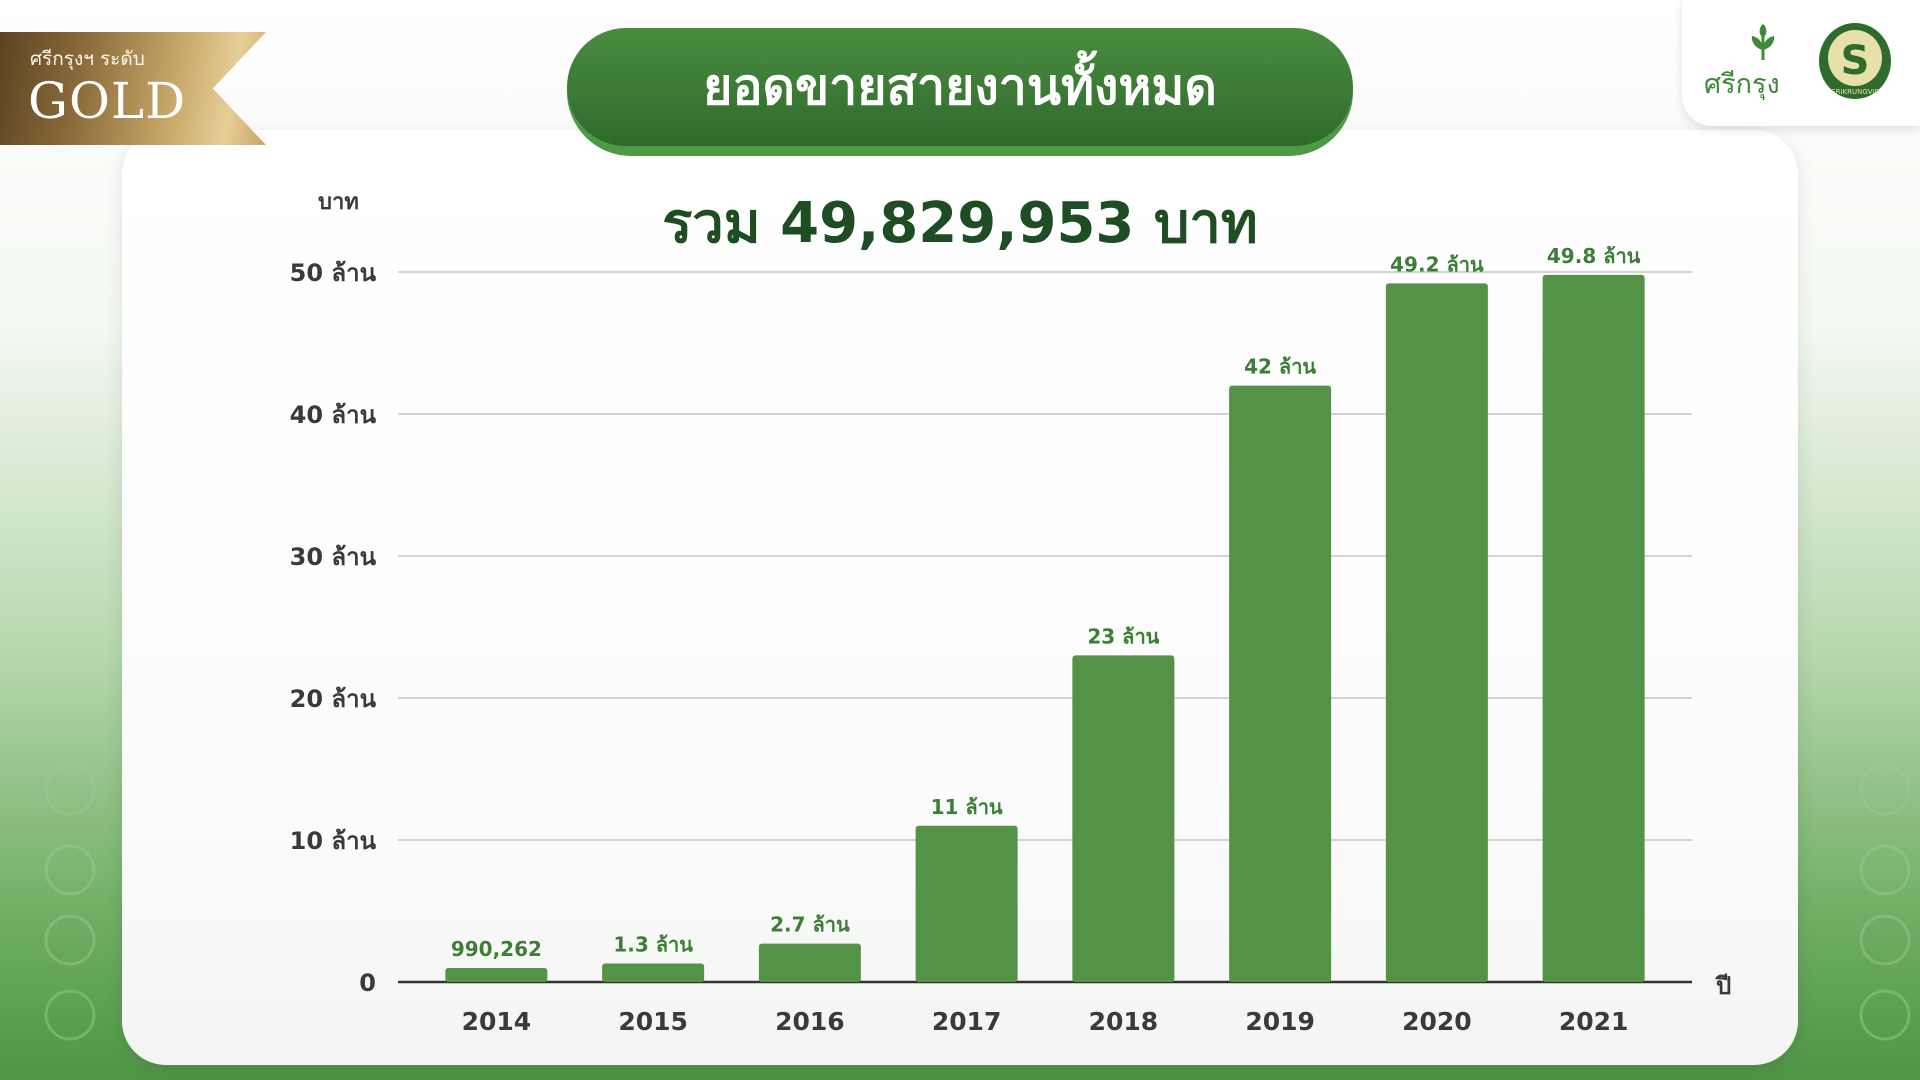 This screenshot has width=1920, height=1080. What do you see at coordinates (1763, 42) in the screenshot?
I see `sprout-icon` at bounding box center [1763, 42].